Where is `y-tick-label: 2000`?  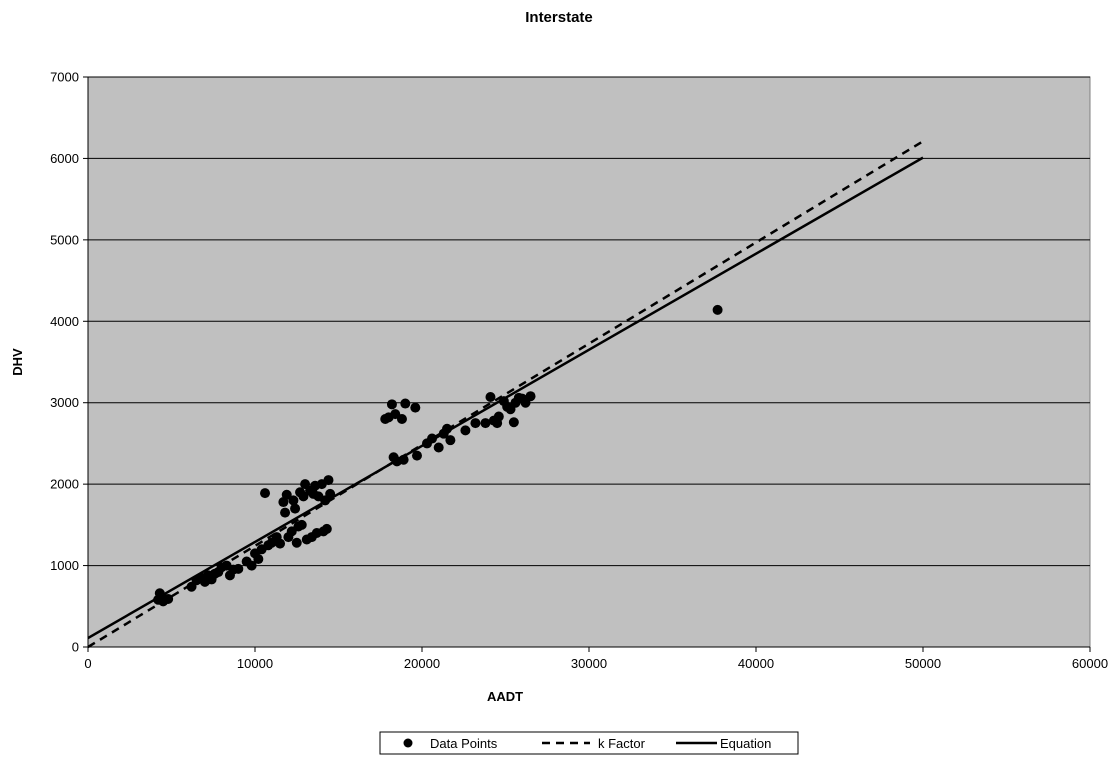
y-tick-label: 2000 is located at coordinates (64, 484).